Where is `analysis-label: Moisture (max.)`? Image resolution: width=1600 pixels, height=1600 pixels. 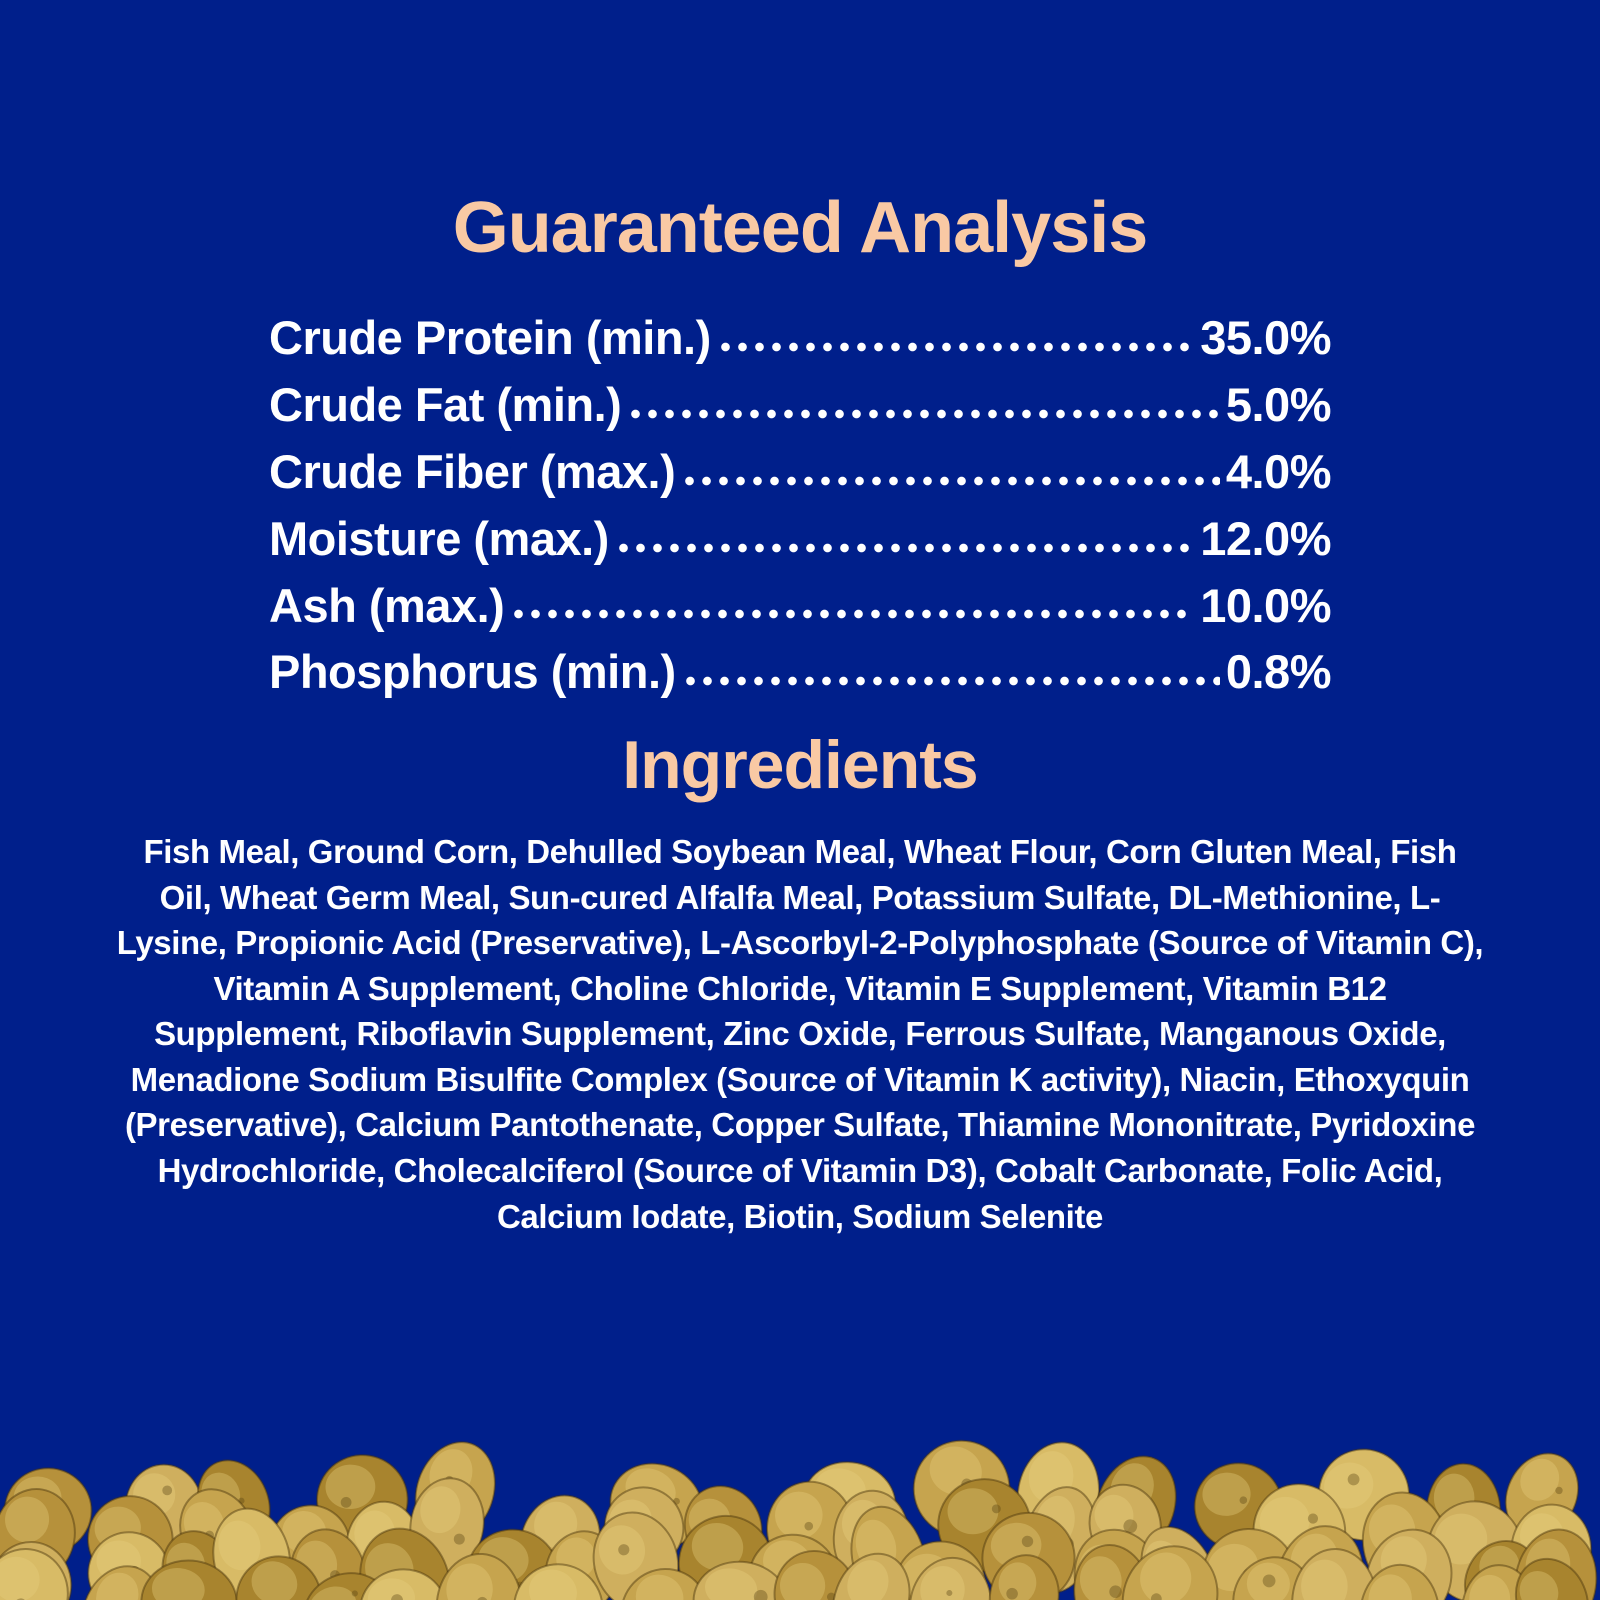
analysis-label: Moisture (max.) is located at coordinates (439, 538).